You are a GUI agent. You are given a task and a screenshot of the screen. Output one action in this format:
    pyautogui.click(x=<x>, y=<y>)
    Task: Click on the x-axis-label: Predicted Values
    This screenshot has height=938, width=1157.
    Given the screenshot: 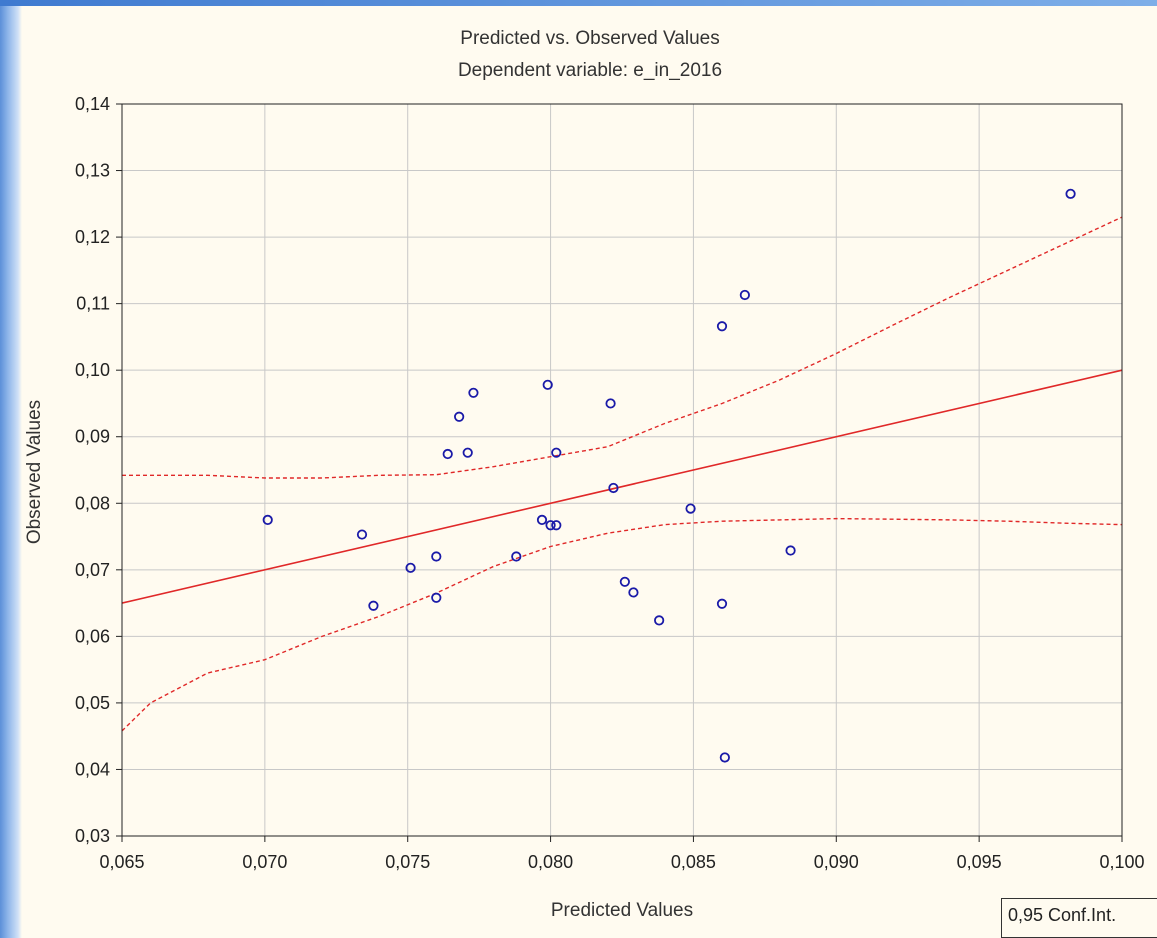 What is the action you would take?
    pyautogui.click(x=622, y=910)
    